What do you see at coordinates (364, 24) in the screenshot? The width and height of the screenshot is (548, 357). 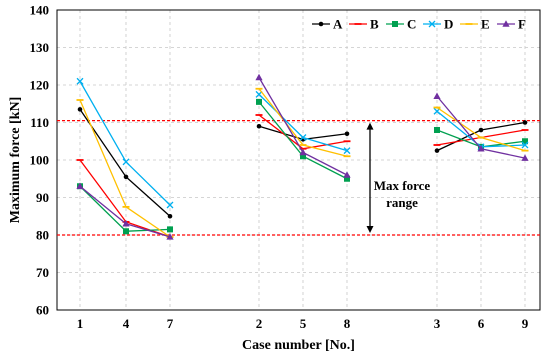 I see `legend-item-B: B` at bounding box center [364, 24].